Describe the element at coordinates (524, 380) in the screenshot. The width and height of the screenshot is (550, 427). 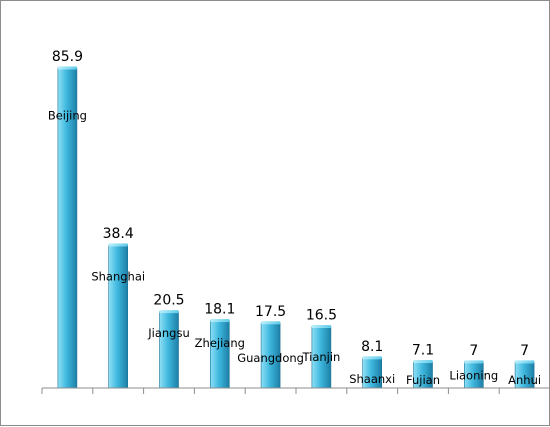
I see `category-label: Anhui` at that location.